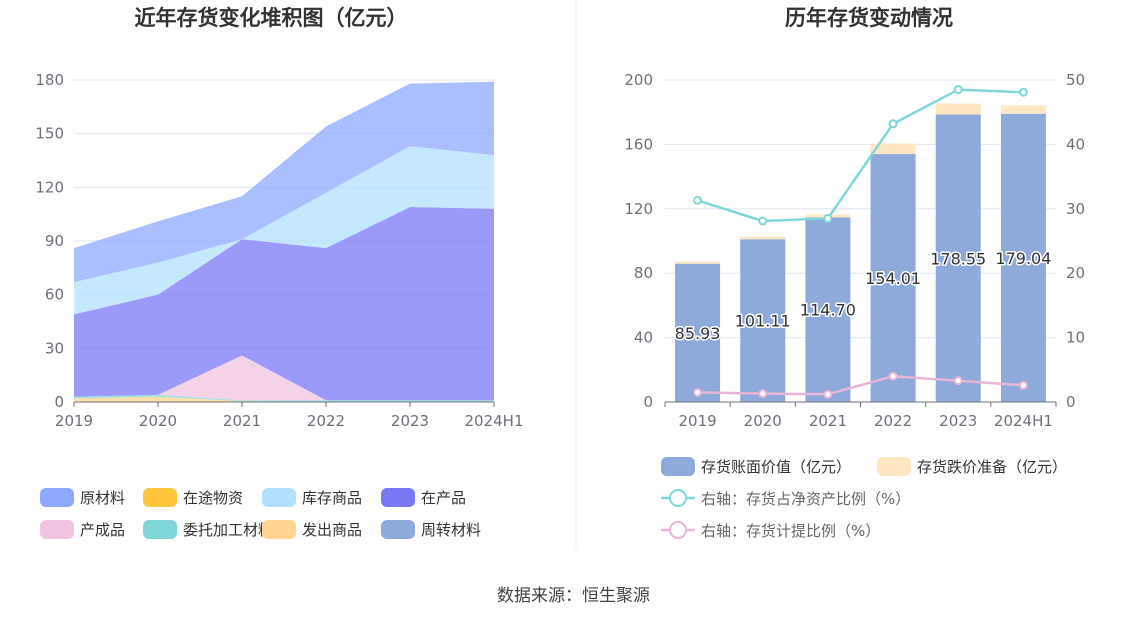 The width and height of the screenshot is (1147, 619). What do you see at coordinates (869, 18) in the screenshot?
I see `right-chart-title: 历年存货变动情况` at bounding box center [869, 18].